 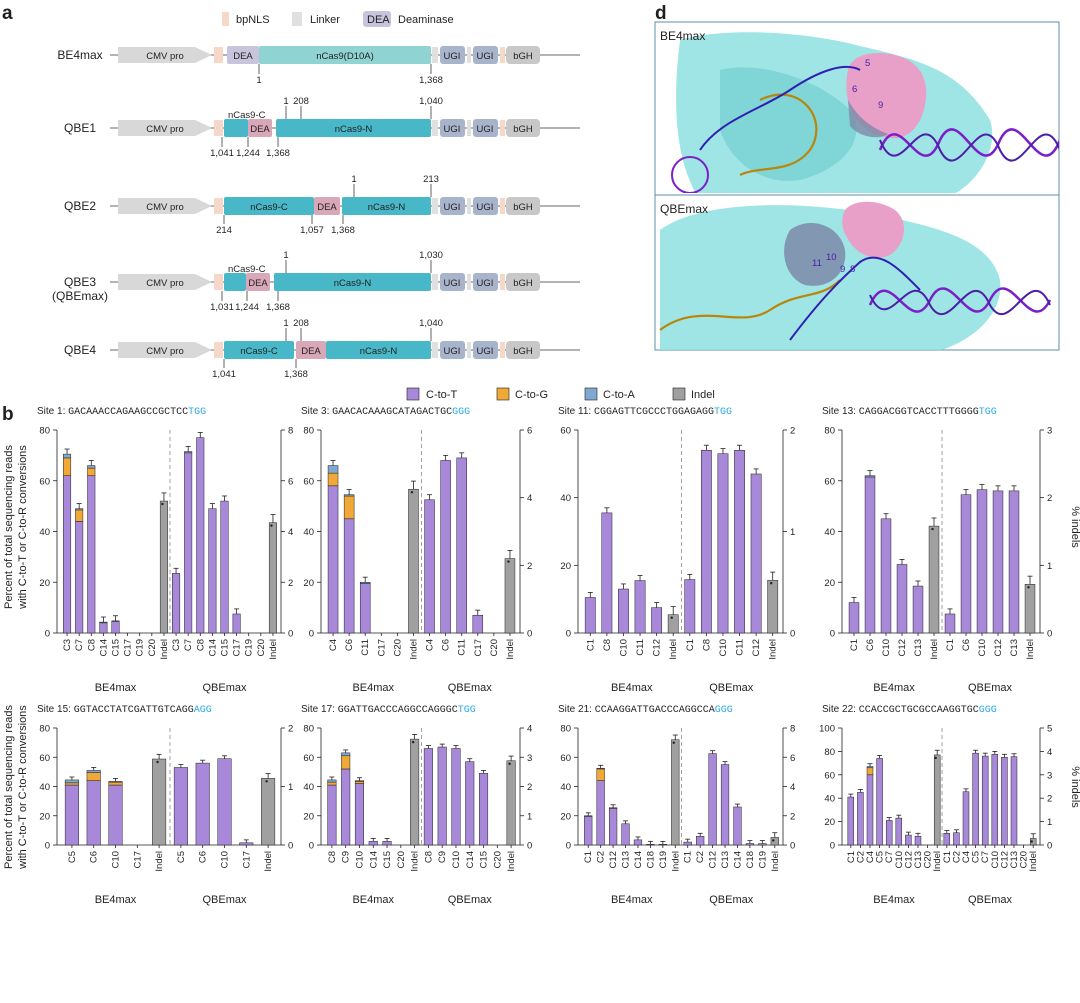 I want to click on panel-letter-b: b, so click(x=8, y=414).